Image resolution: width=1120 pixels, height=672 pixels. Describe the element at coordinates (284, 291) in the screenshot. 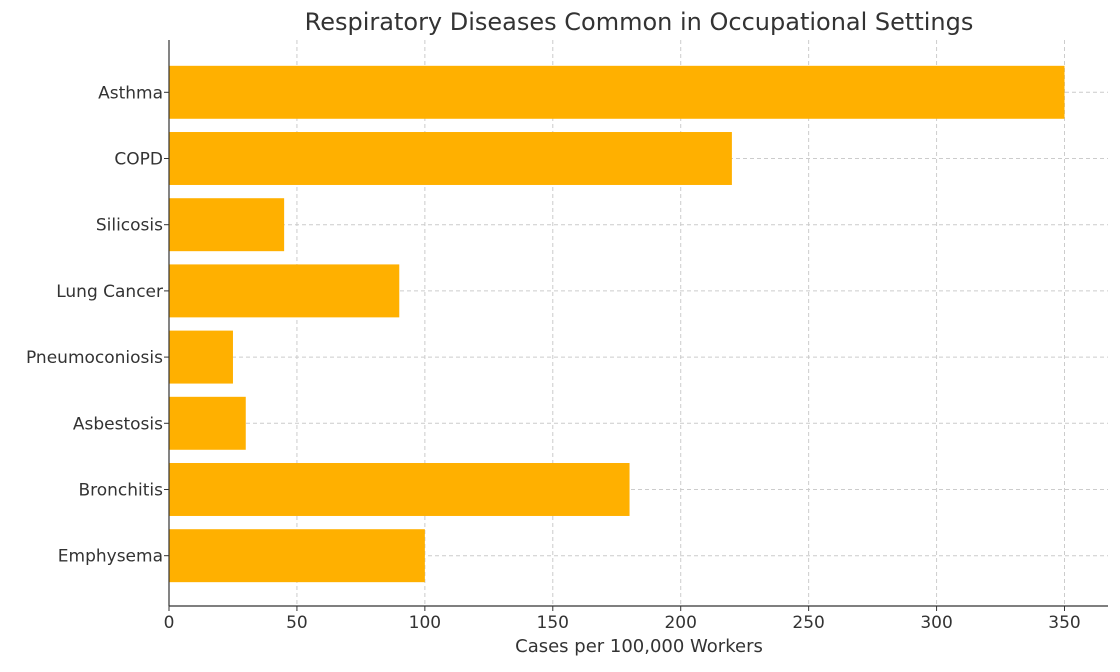

I see `bar-lung-cancer` at that location.